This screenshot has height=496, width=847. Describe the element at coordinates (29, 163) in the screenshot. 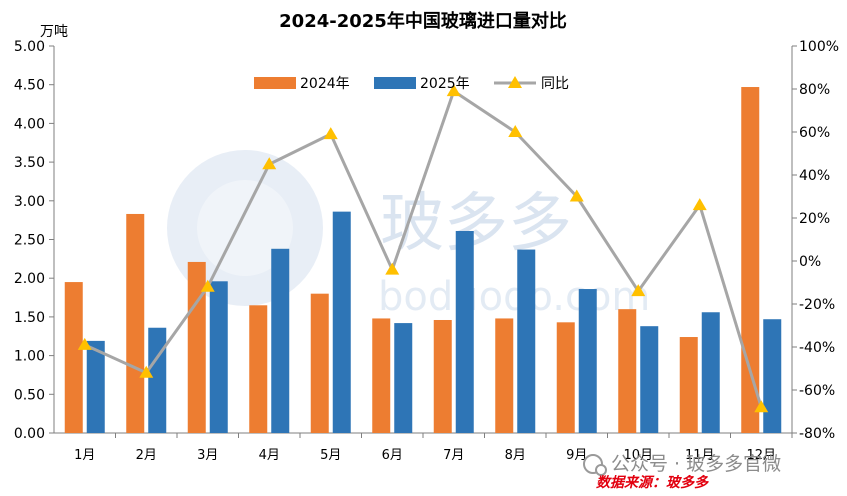

I see `left-tick-label: 3.50` at that location.